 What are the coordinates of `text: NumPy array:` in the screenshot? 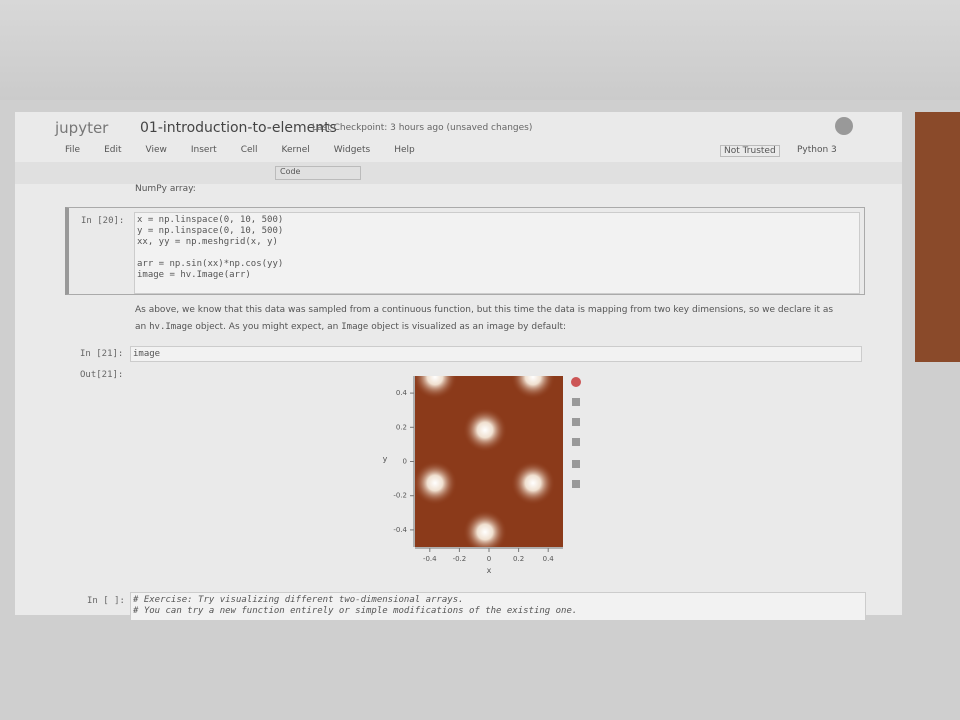 It's located at (165, 189).